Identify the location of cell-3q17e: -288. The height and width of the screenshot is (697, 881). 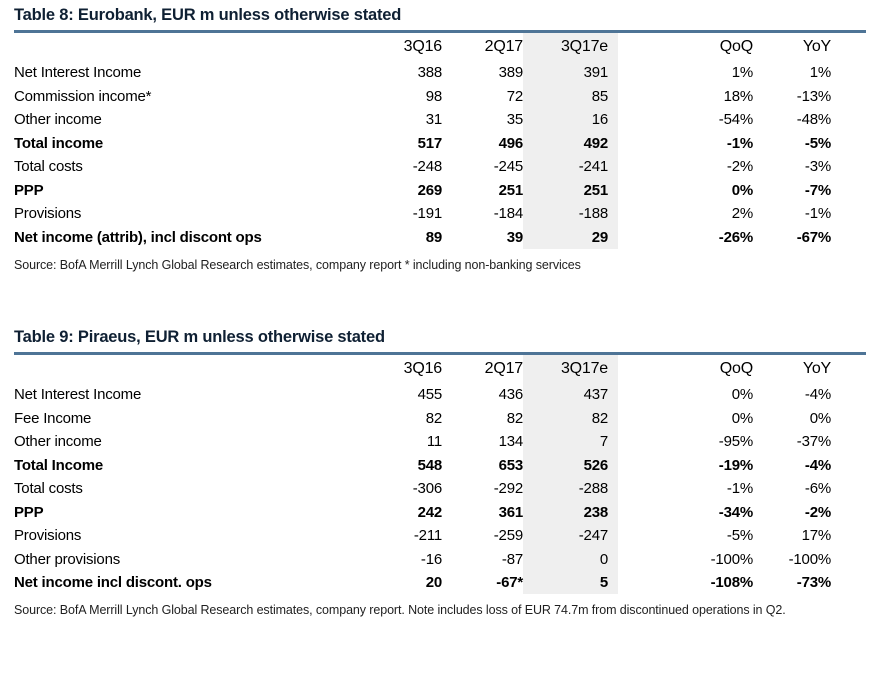
(570, 488).